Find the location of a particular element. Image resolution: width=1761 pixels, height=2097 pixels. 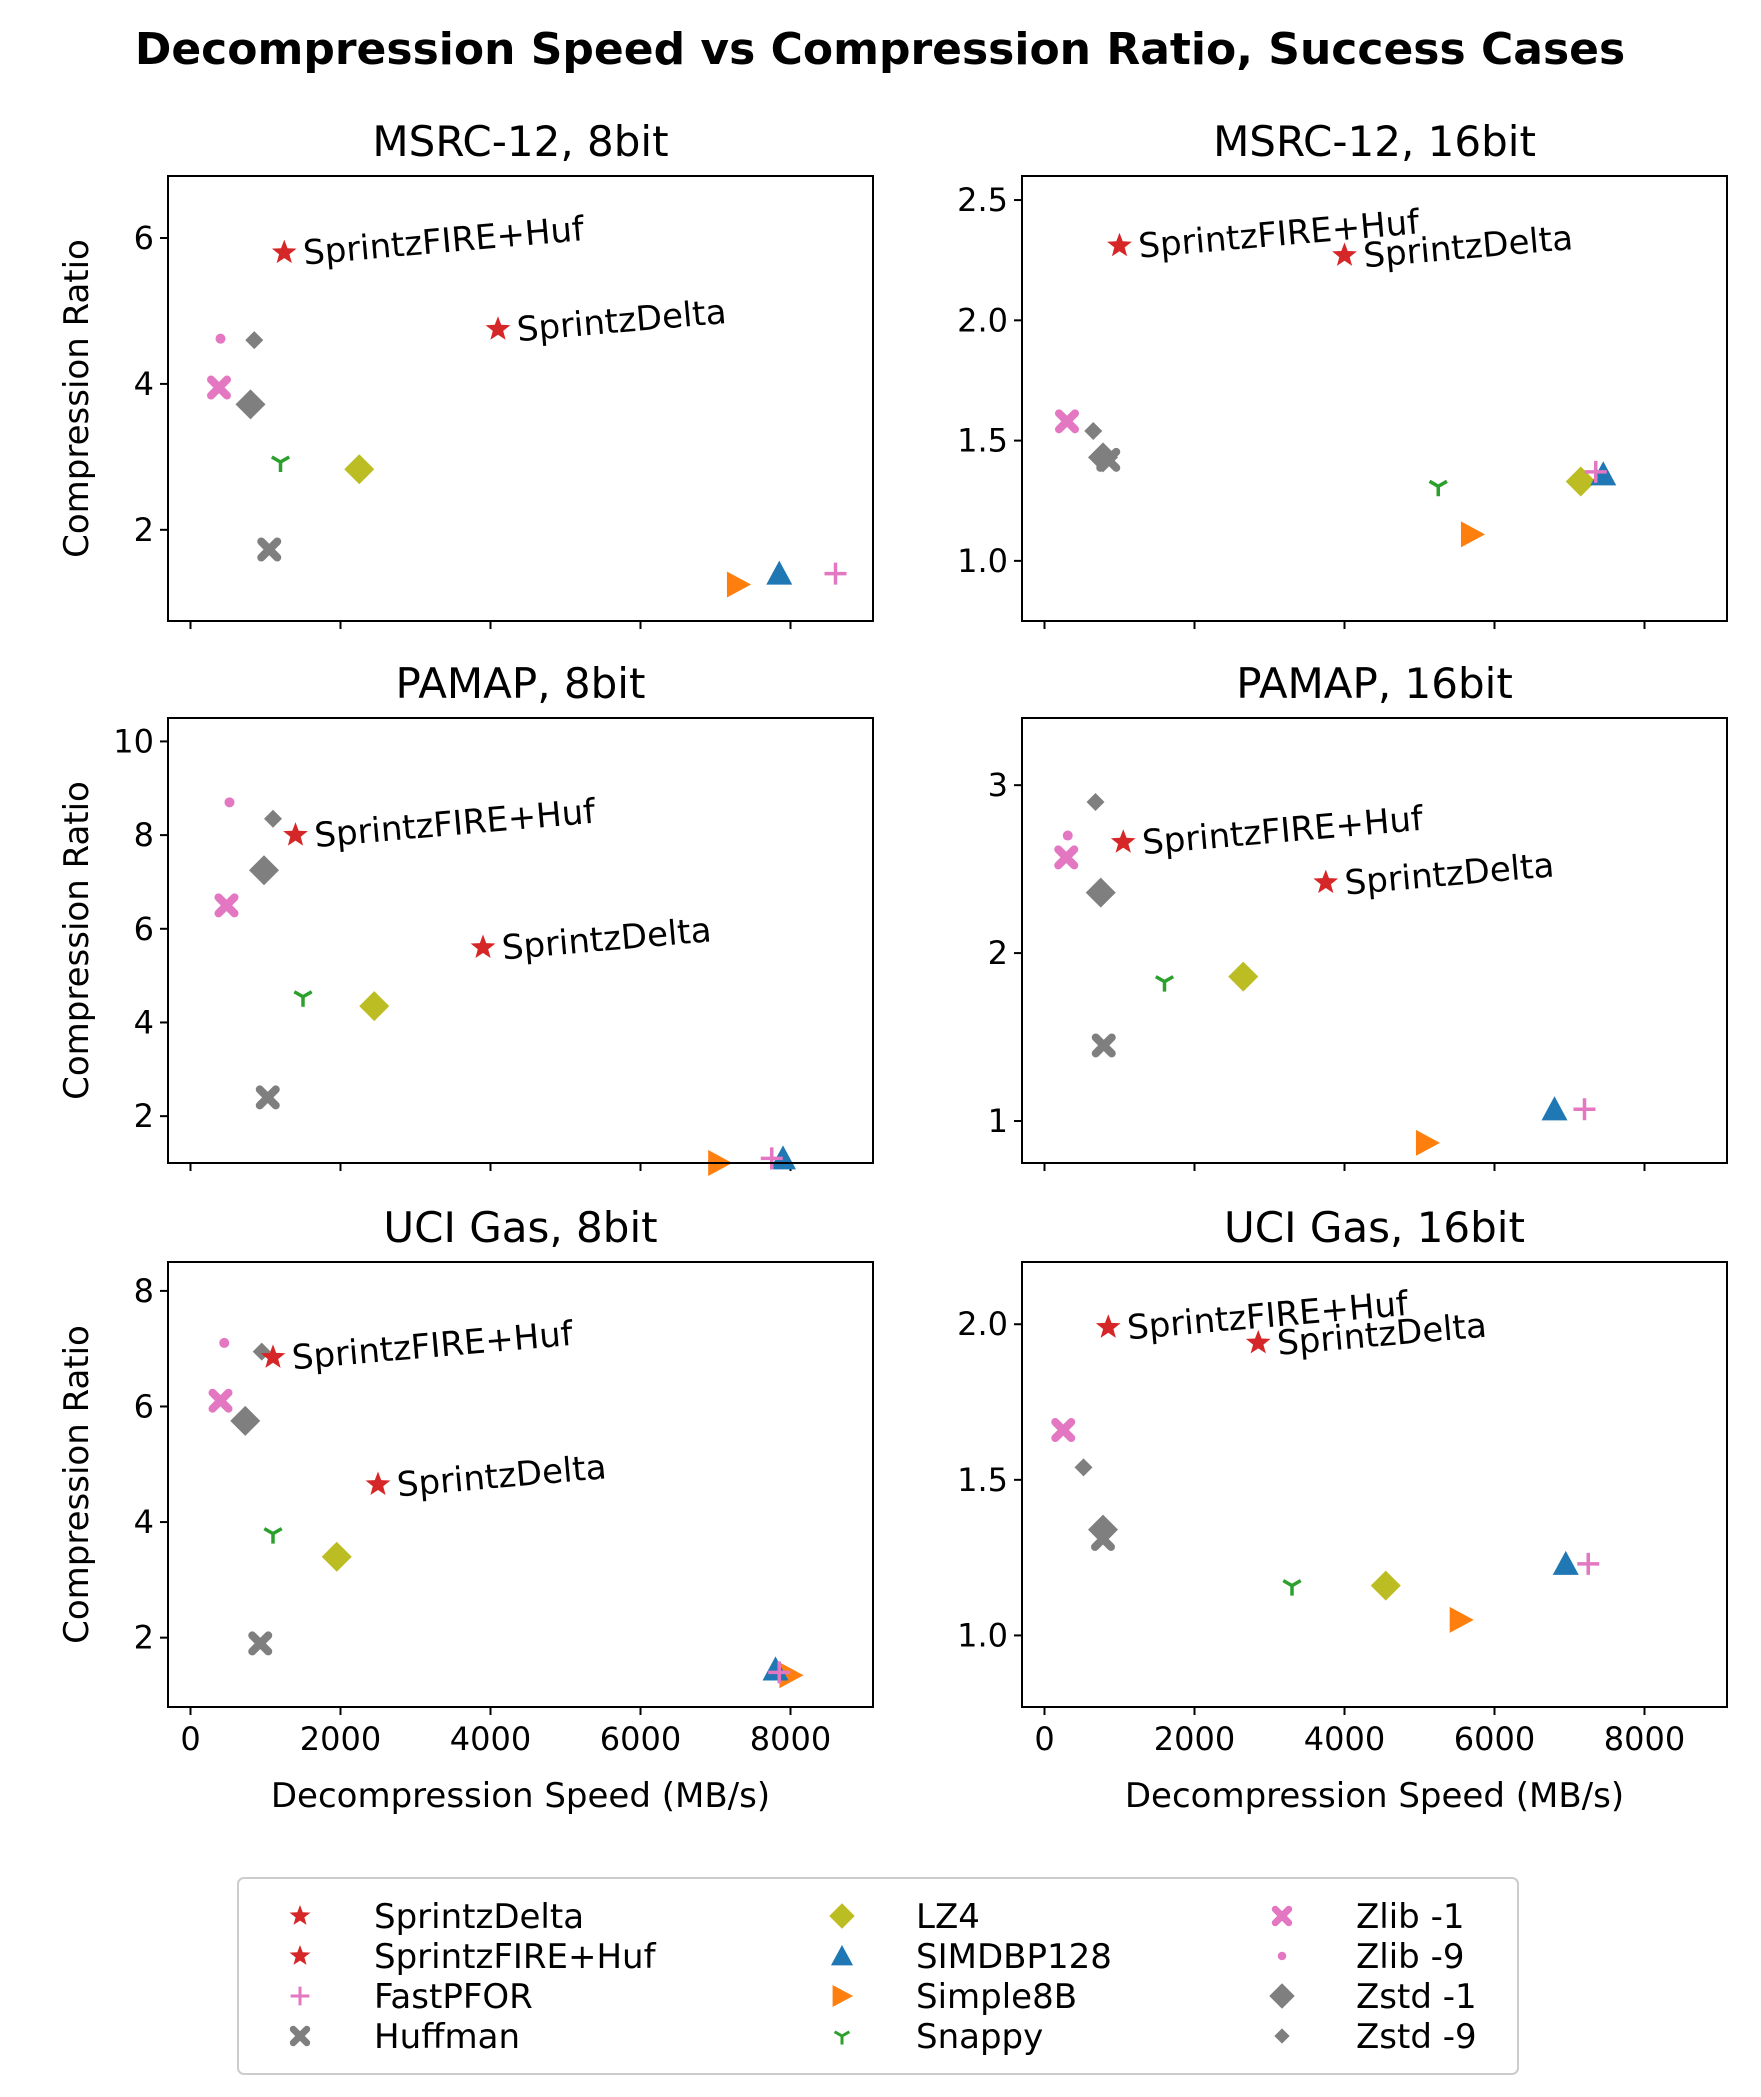

panel-title: MSRC-12, 8bit is located at coordinates (520, 141).